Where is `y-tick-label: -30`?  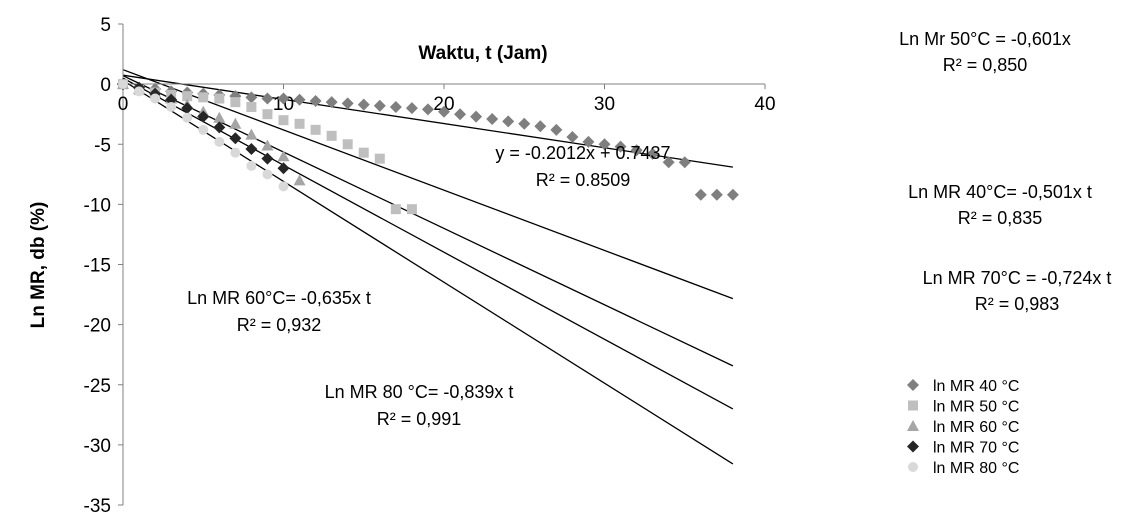
y-tick-label: -30 is located at coordinates (97, 446).